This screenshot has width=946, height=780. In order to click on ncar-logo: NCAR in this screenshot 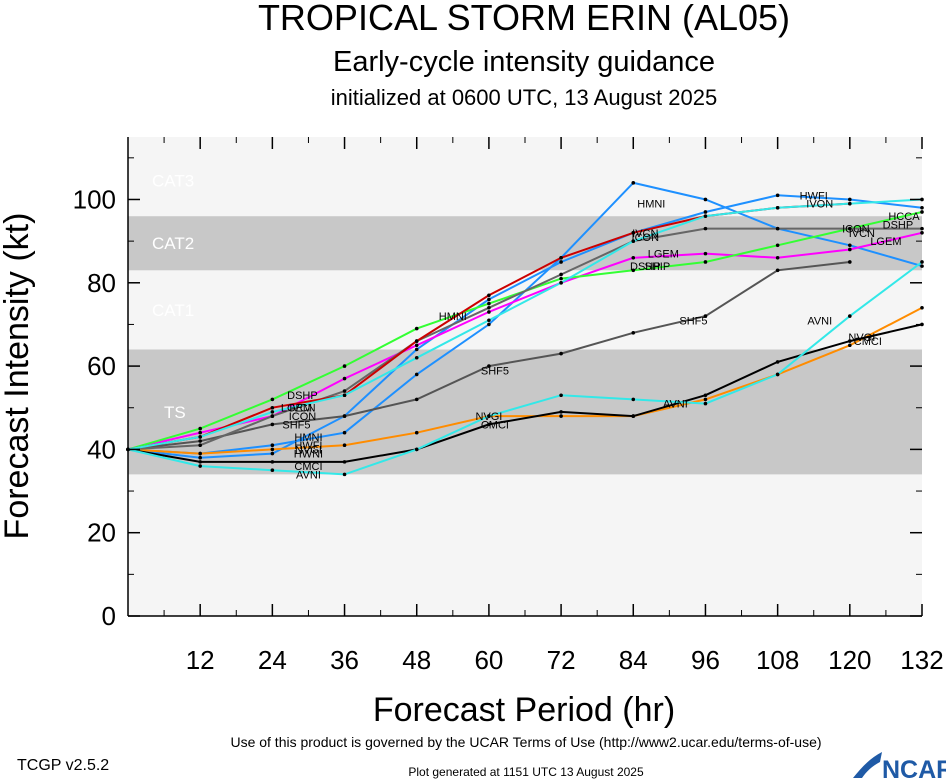, I will do `click(899, 766)`.